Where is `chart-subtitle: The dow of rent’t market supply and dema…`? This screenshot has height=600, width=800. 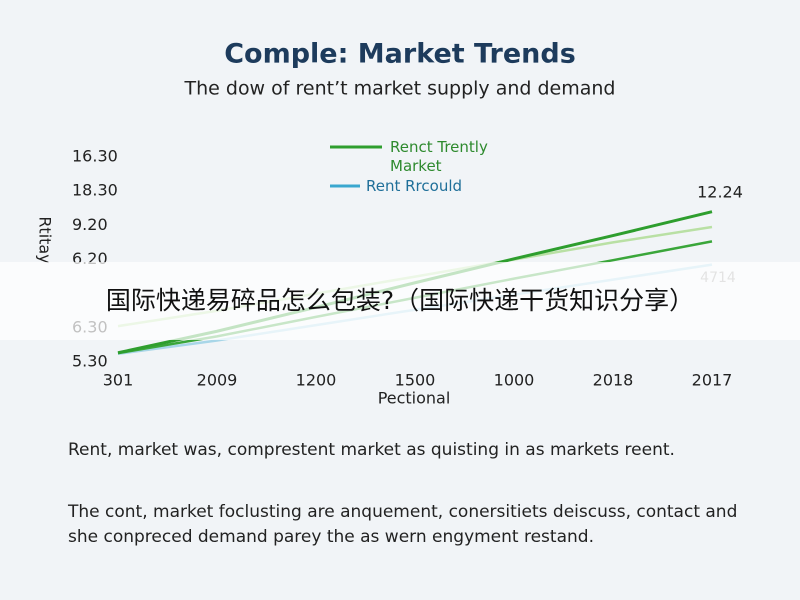
chart-subtitle: The dow of rent’t market supply and dema… is located at coordinates (400, 89).